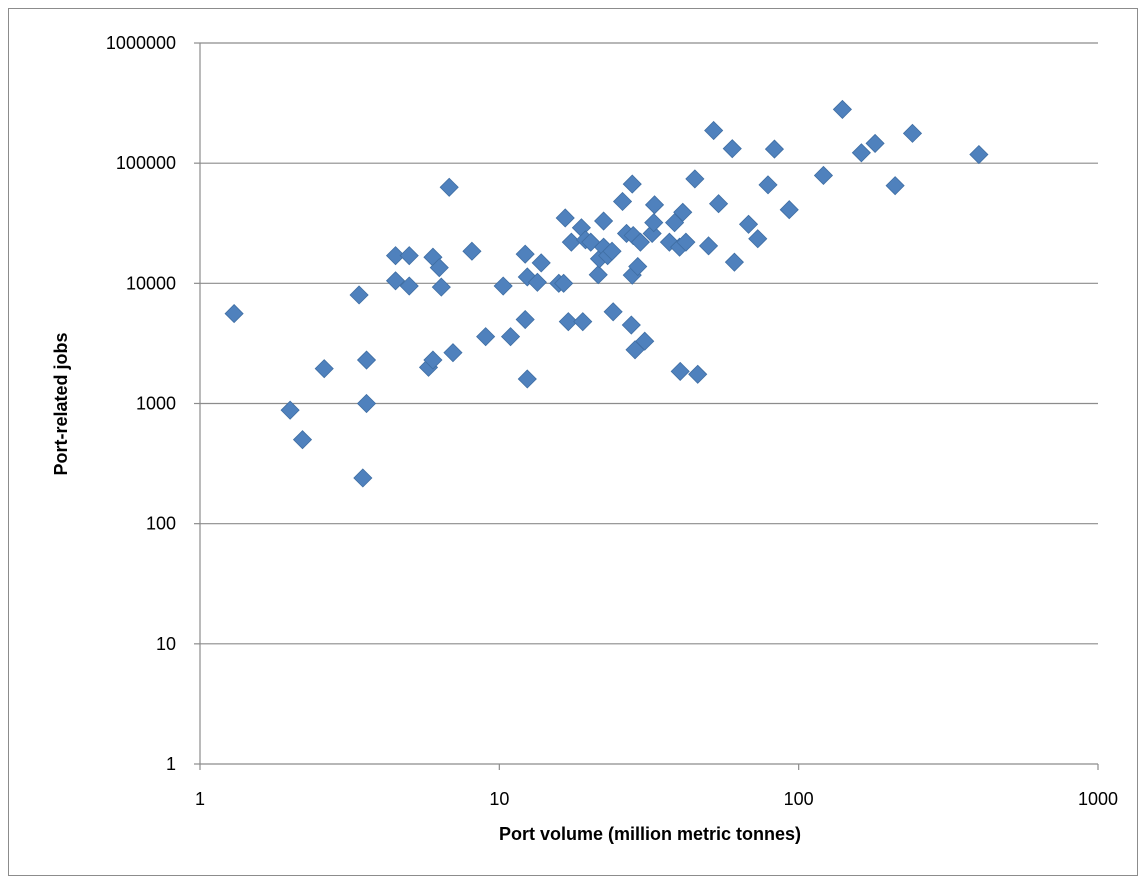  I want to click on y-axis-title: Port-related jobs, so click(61, 403).